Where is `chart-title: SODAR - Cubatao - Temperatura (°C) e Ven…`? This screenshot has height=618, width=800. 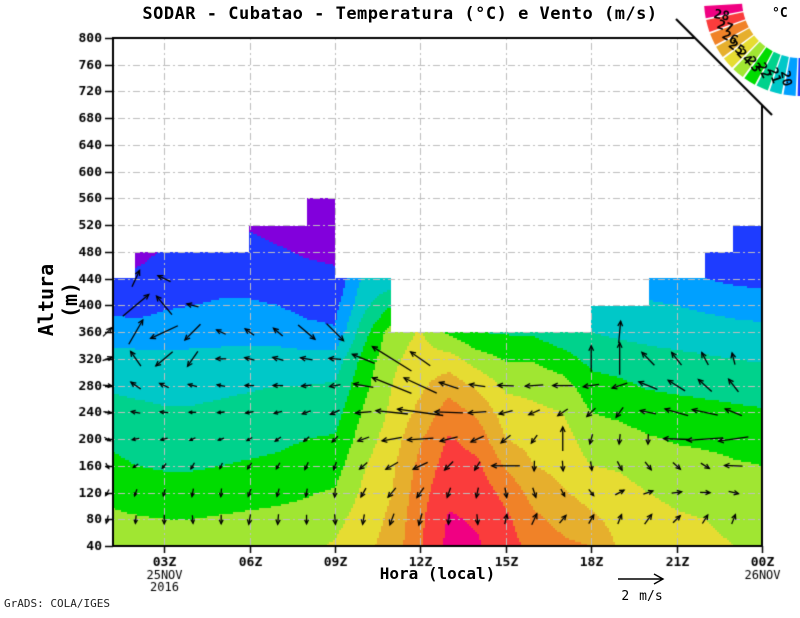 chart-title: SODAR - Cubatao - Temperatura (°C) e Ven… is located at coordinates (400, 14).